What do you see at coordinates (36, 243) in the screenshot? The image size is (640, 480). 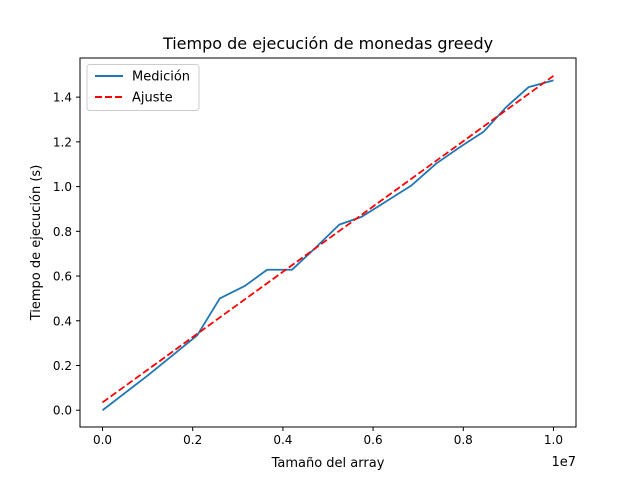 I see `y-axis-label: Tiempo de ejecución (s)` at bounding box center [36, 243].